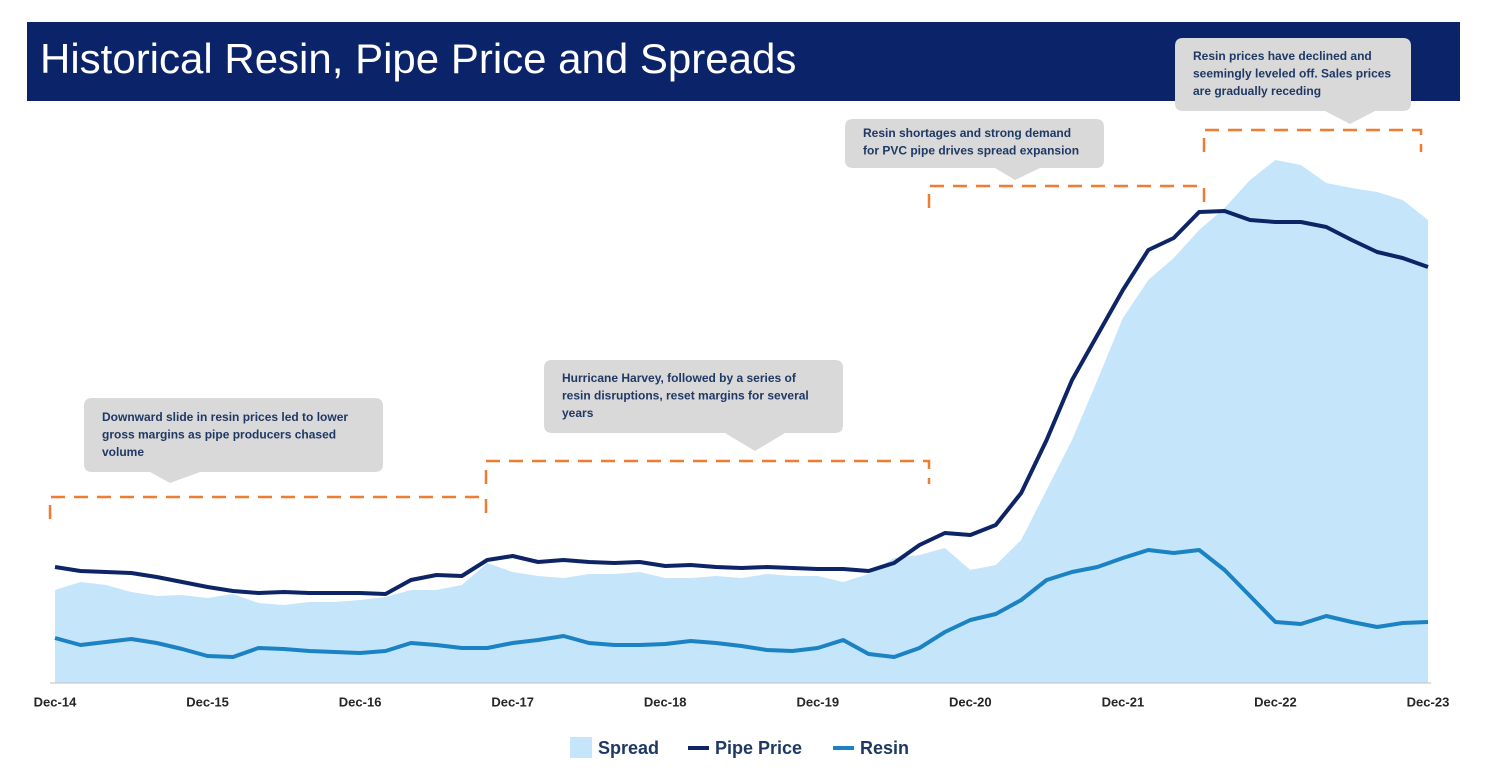 The width and height of the screenshot is (1485, 777). I want to click on annotation-text: for PVC pipe drives spread expansion, so click(971, 151).